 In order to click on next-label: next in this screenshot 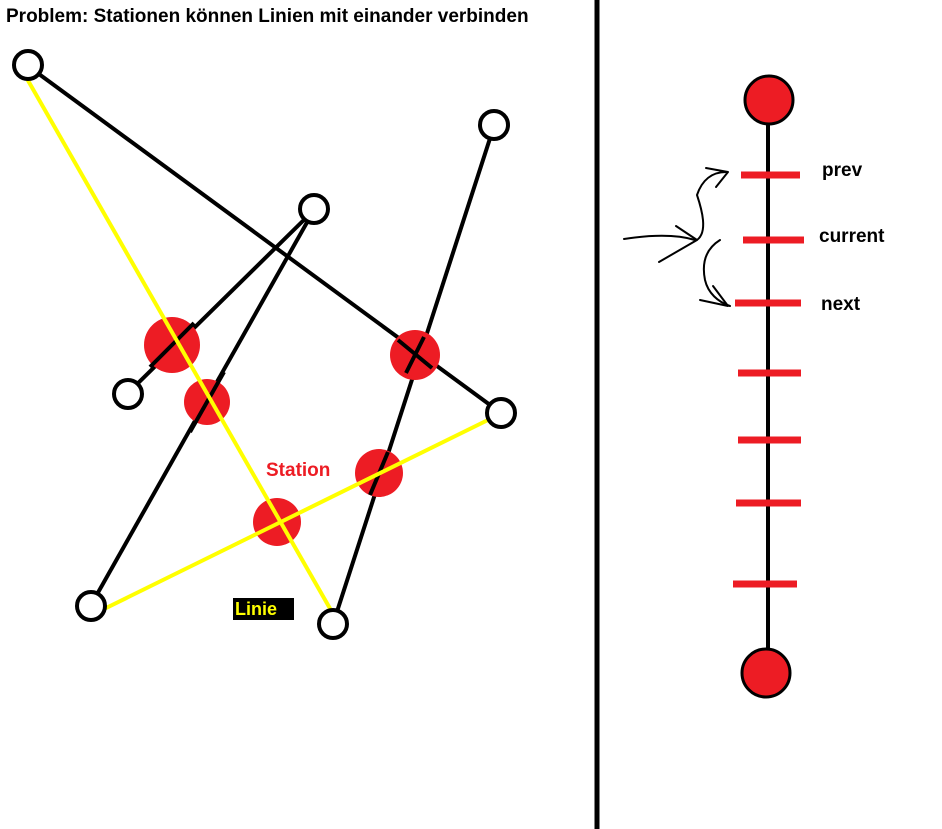, I will do `click(841, 304)`.